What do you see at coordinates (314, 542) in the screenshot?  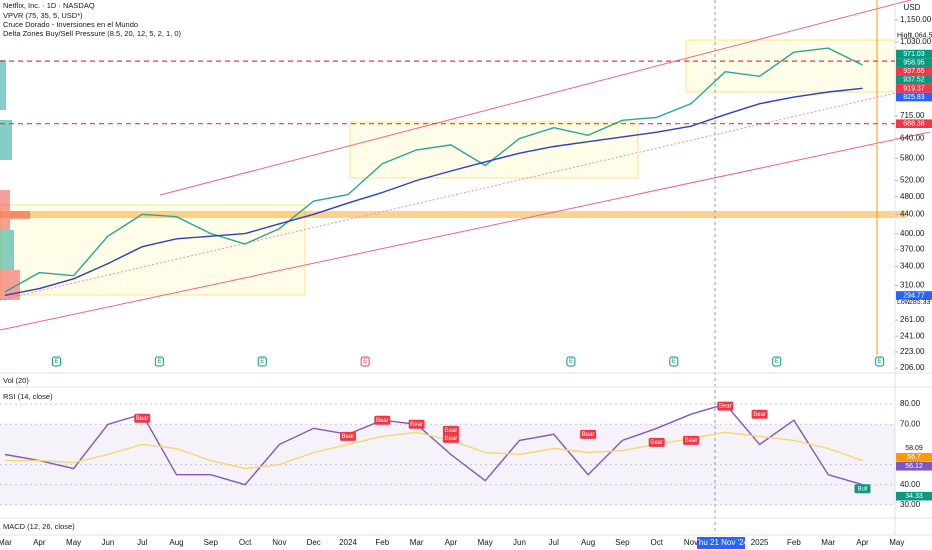 I see `x-tick-label: Dec` at bounding box center [314, 542].